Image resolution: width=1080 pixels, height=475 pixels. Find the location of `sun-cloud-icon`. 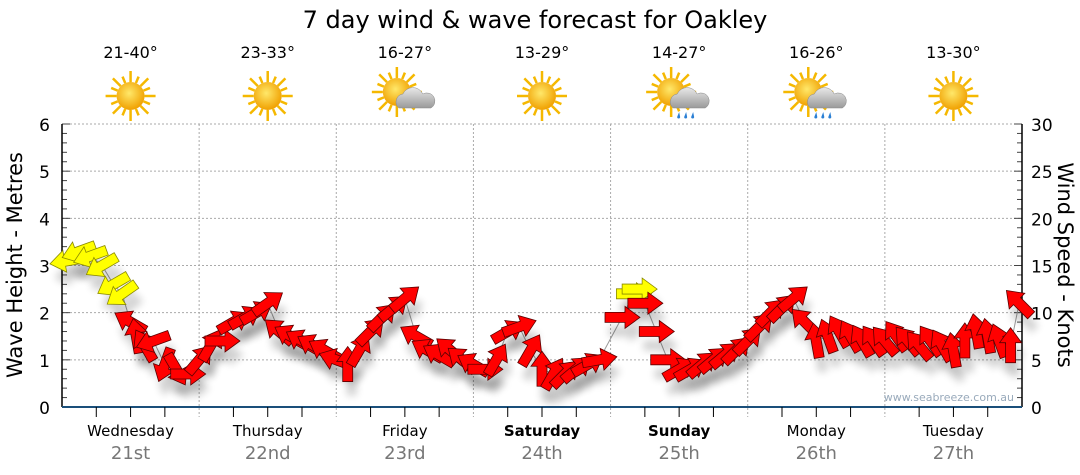

sun-cloud-icon is located at coordinates (403, 92).